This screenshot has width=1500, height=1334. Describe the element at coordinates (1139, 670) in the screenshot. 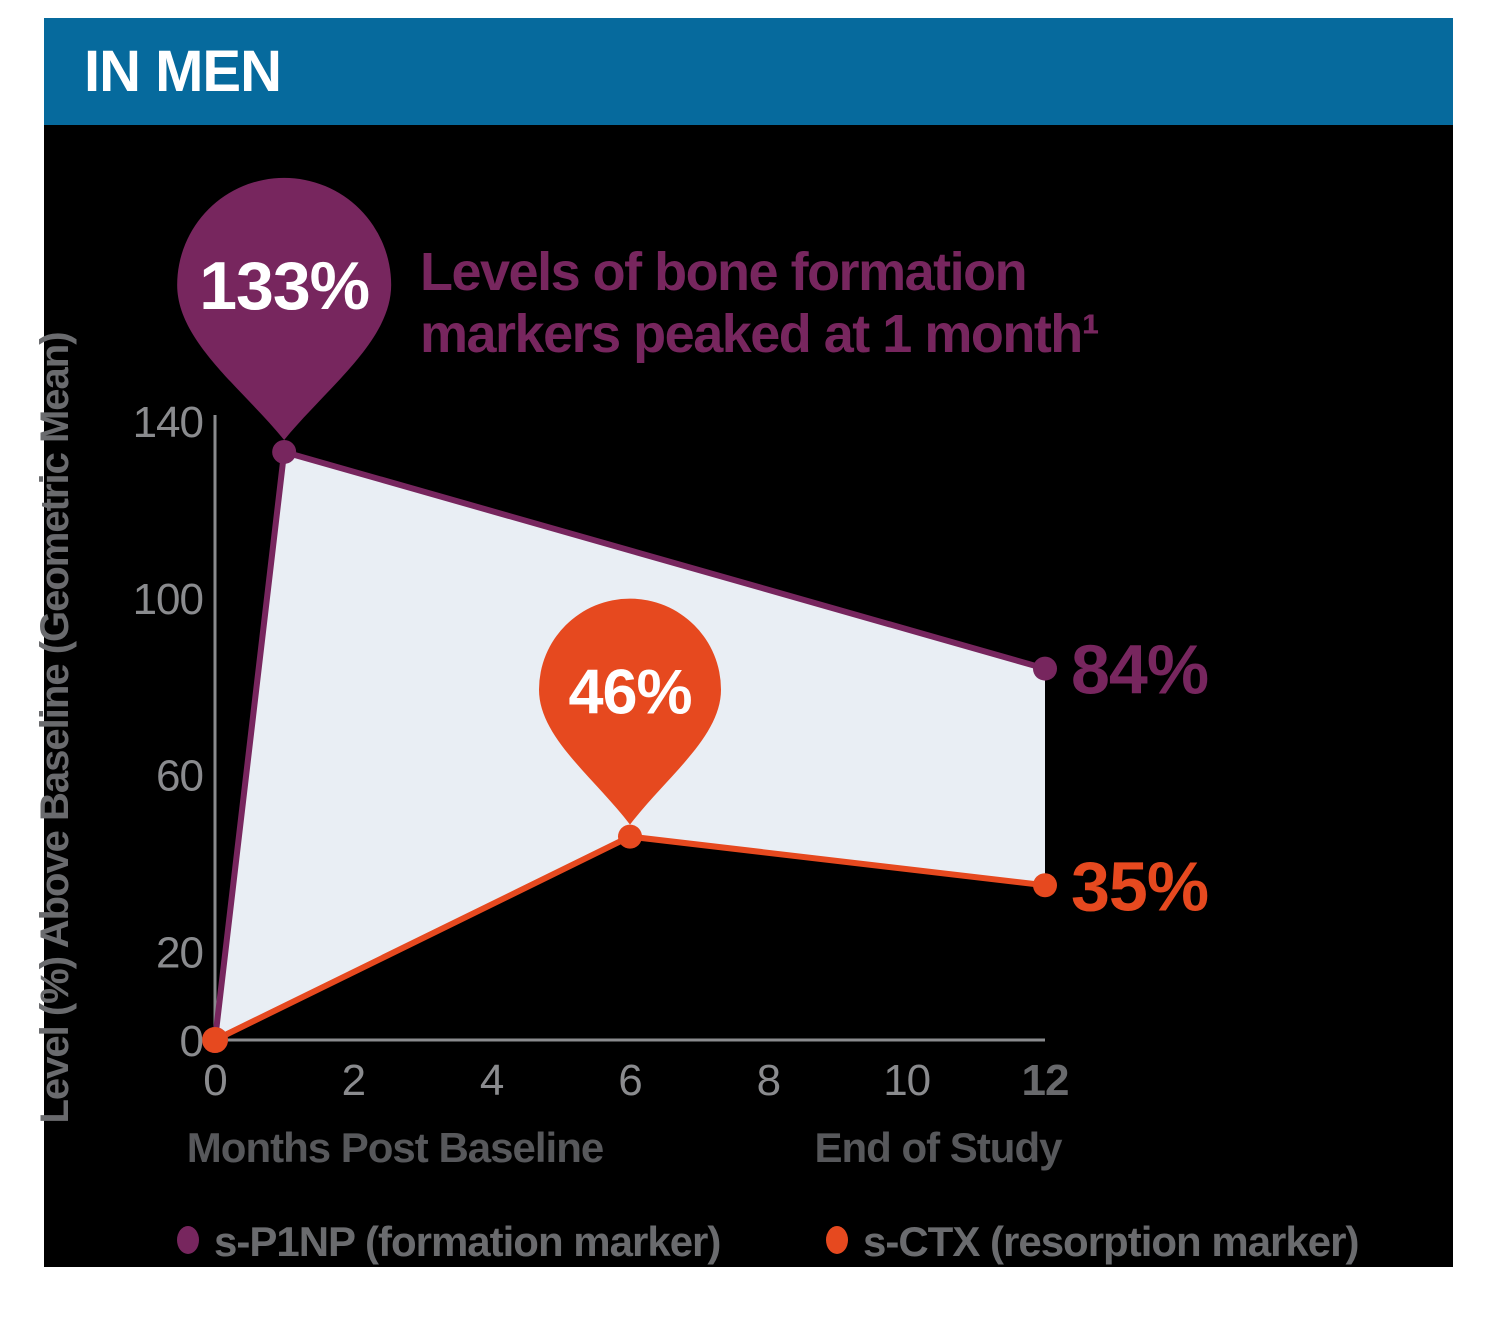

I see `end-label-84: 84%` at that location.